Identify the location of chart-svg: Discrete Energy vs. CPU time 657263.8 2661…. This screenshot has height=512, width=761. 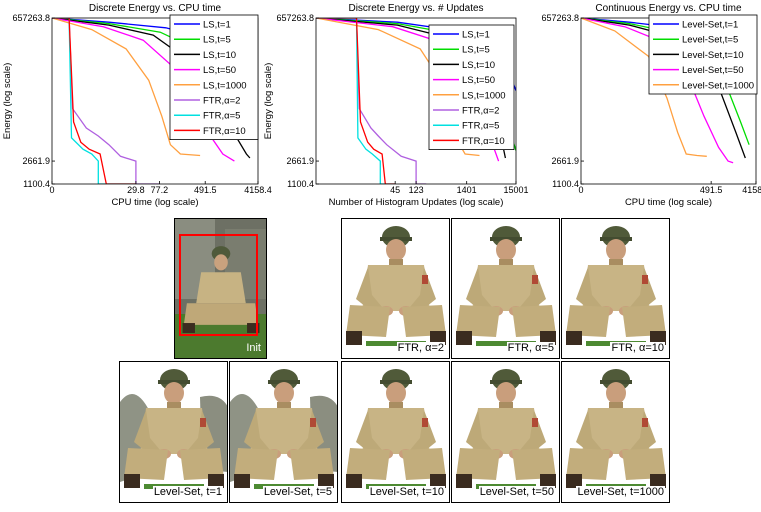
(137, 105).